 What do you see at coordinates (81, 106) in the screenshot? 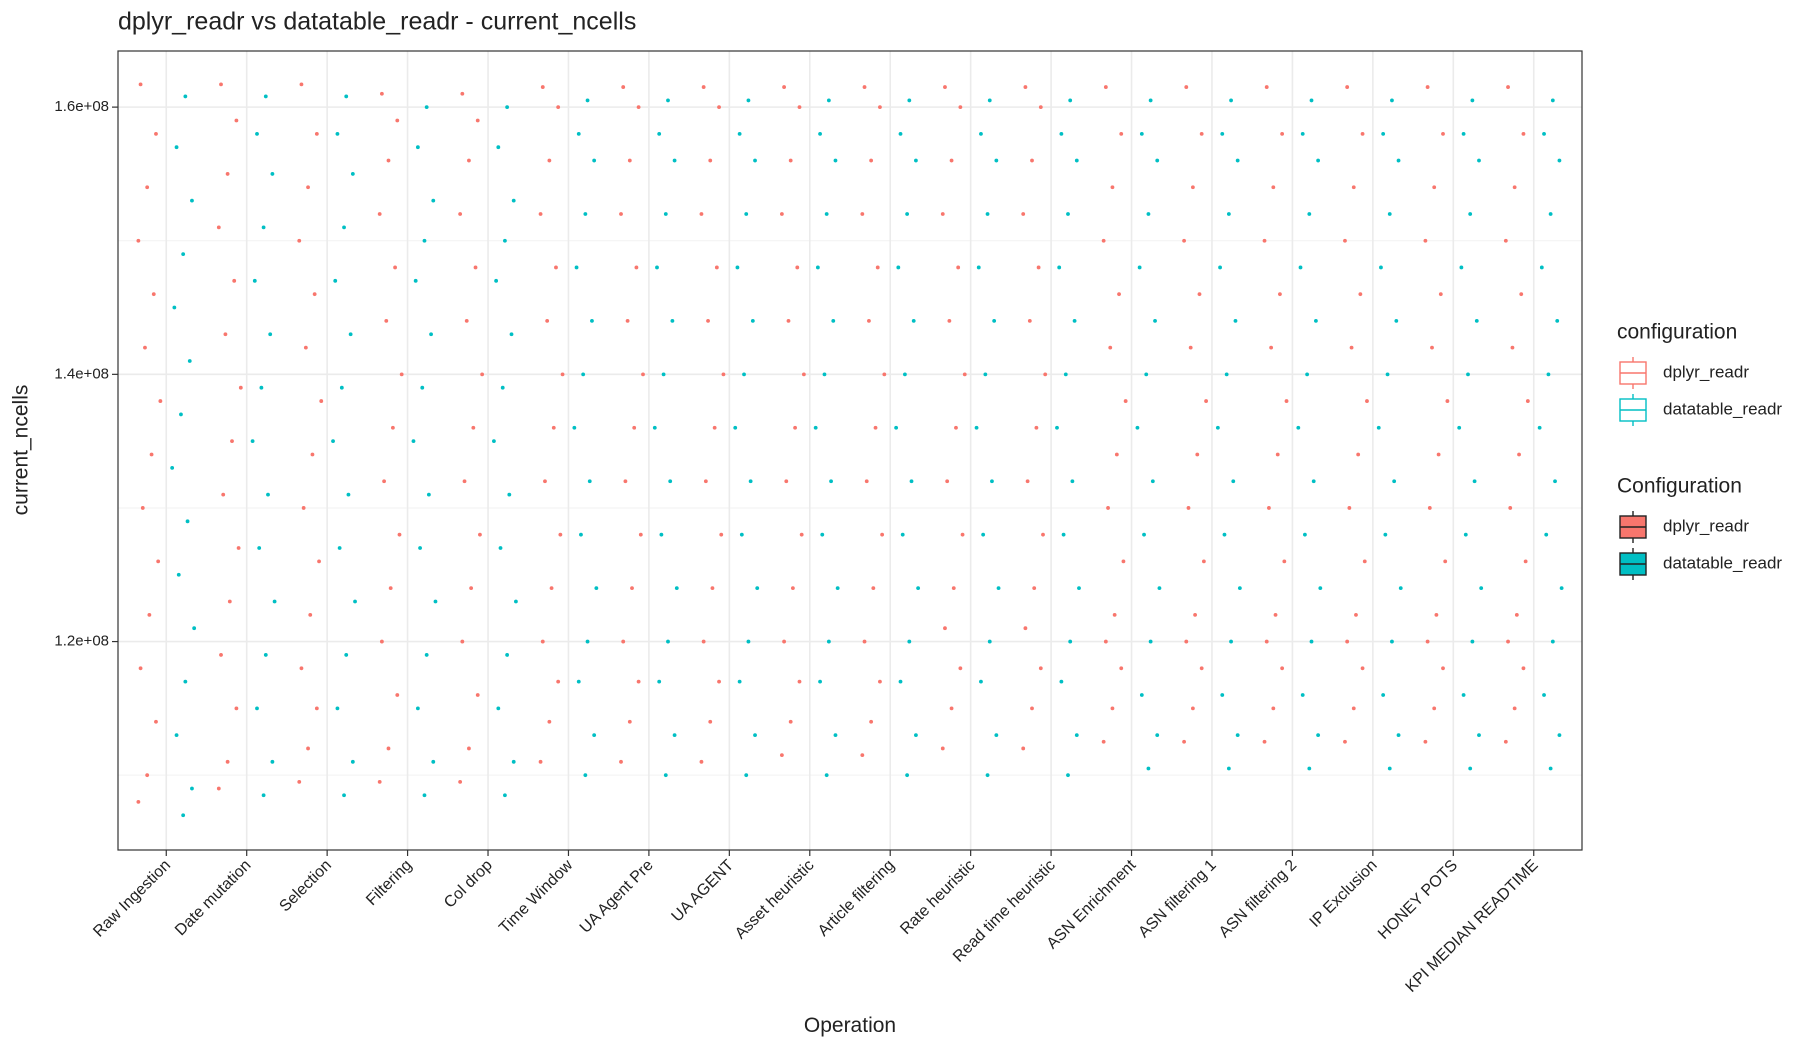
I see `y-tick-label: 1.6e+08` at bounding box center [81, 106].